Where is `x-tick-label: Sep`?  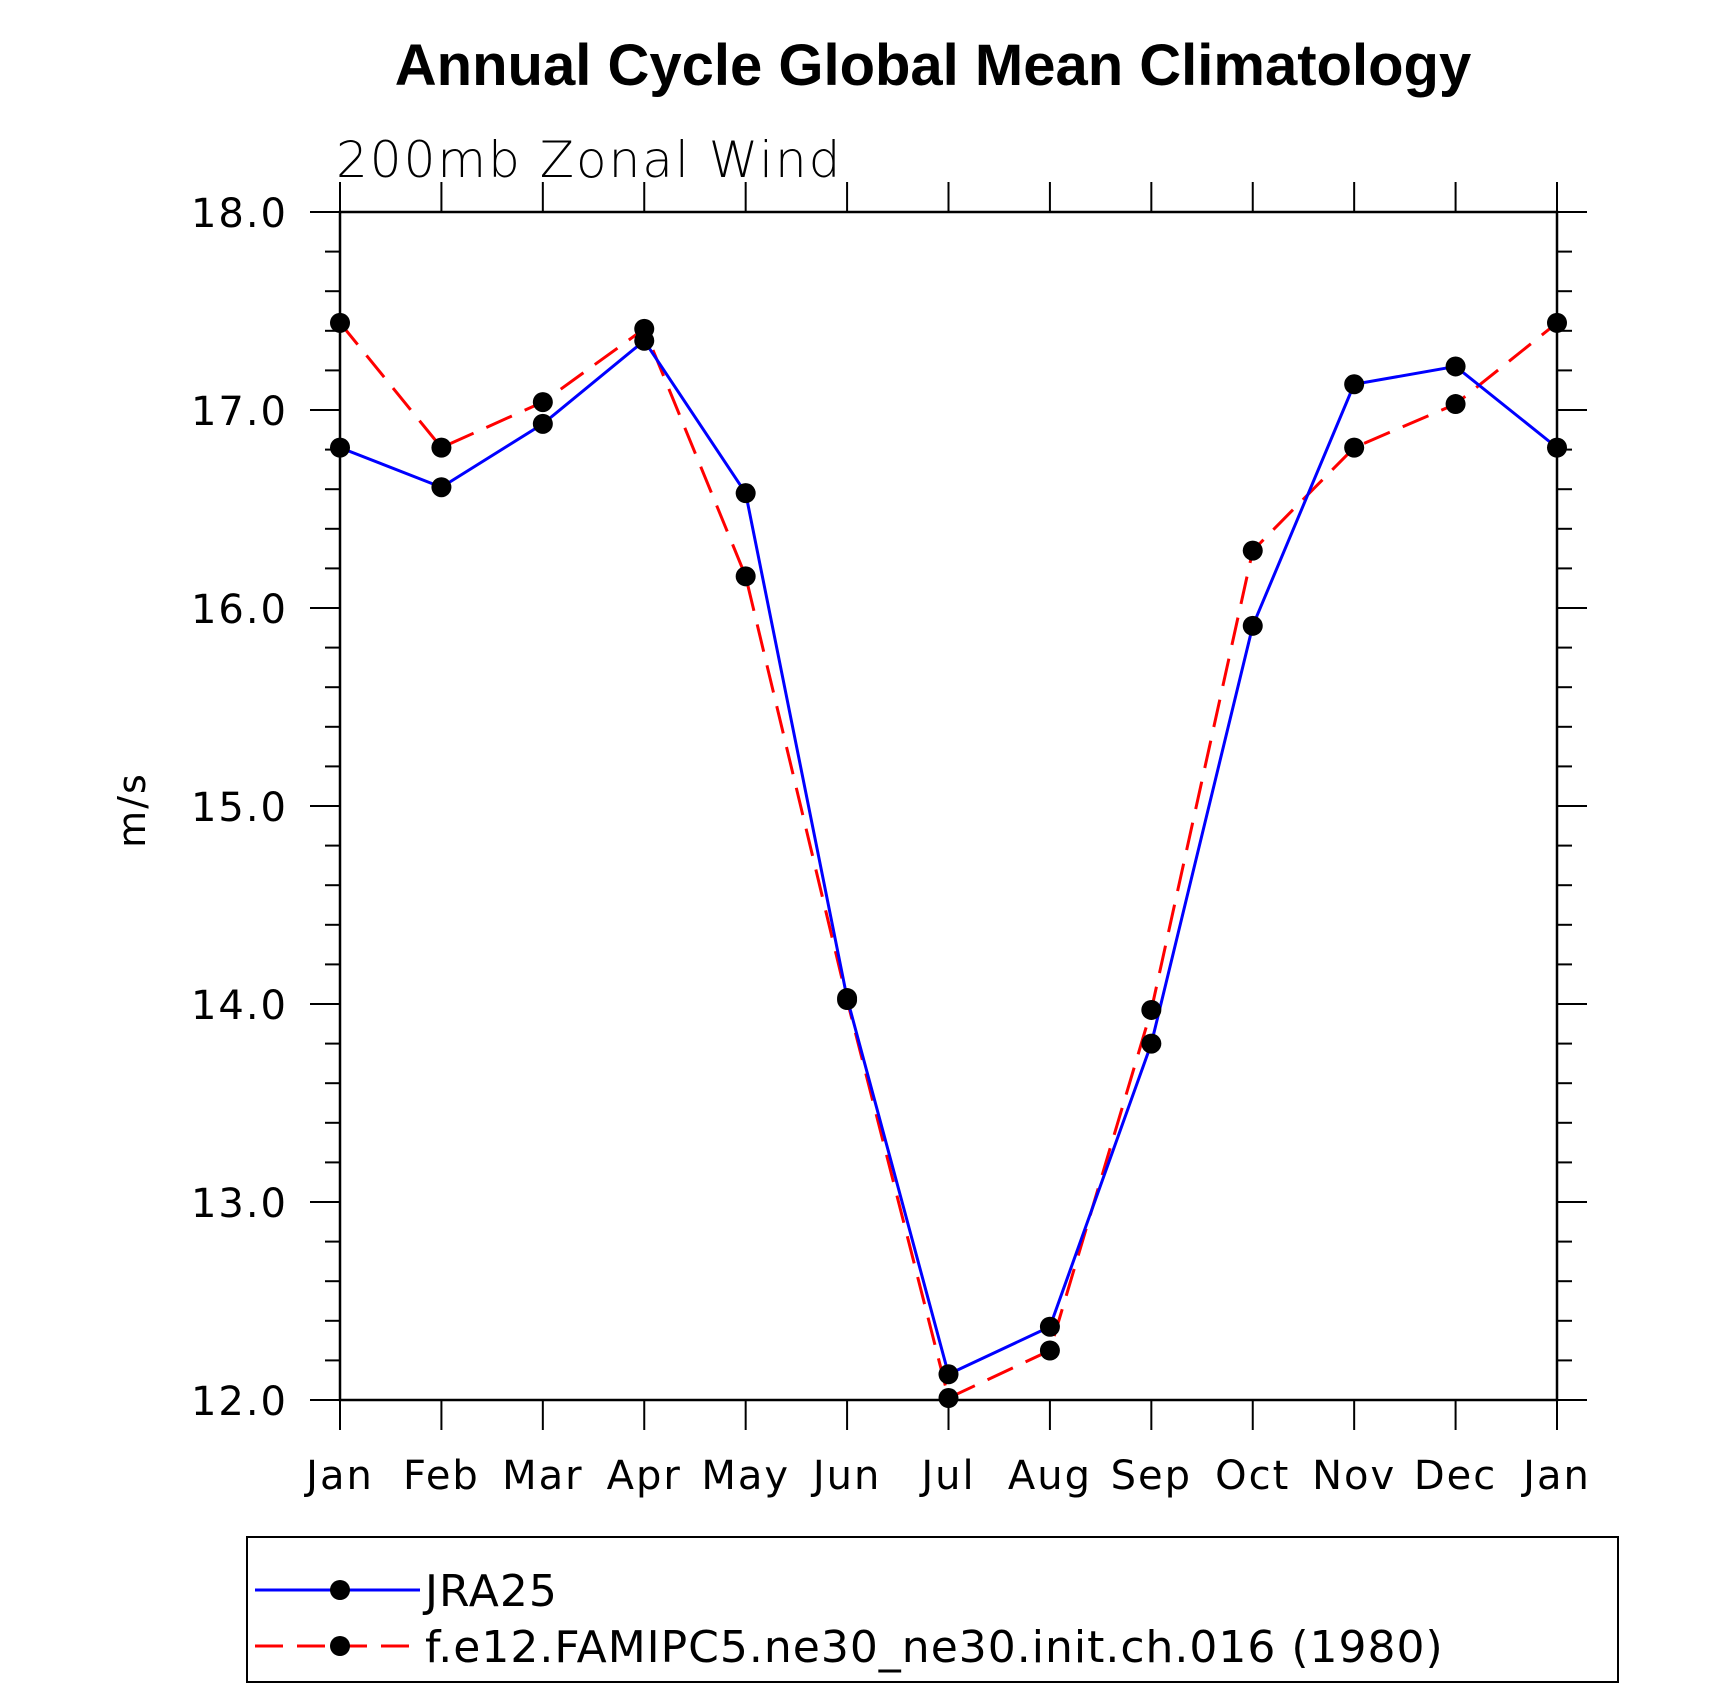 x-tick-label: Sep is located at coordinates (1151, 1476).